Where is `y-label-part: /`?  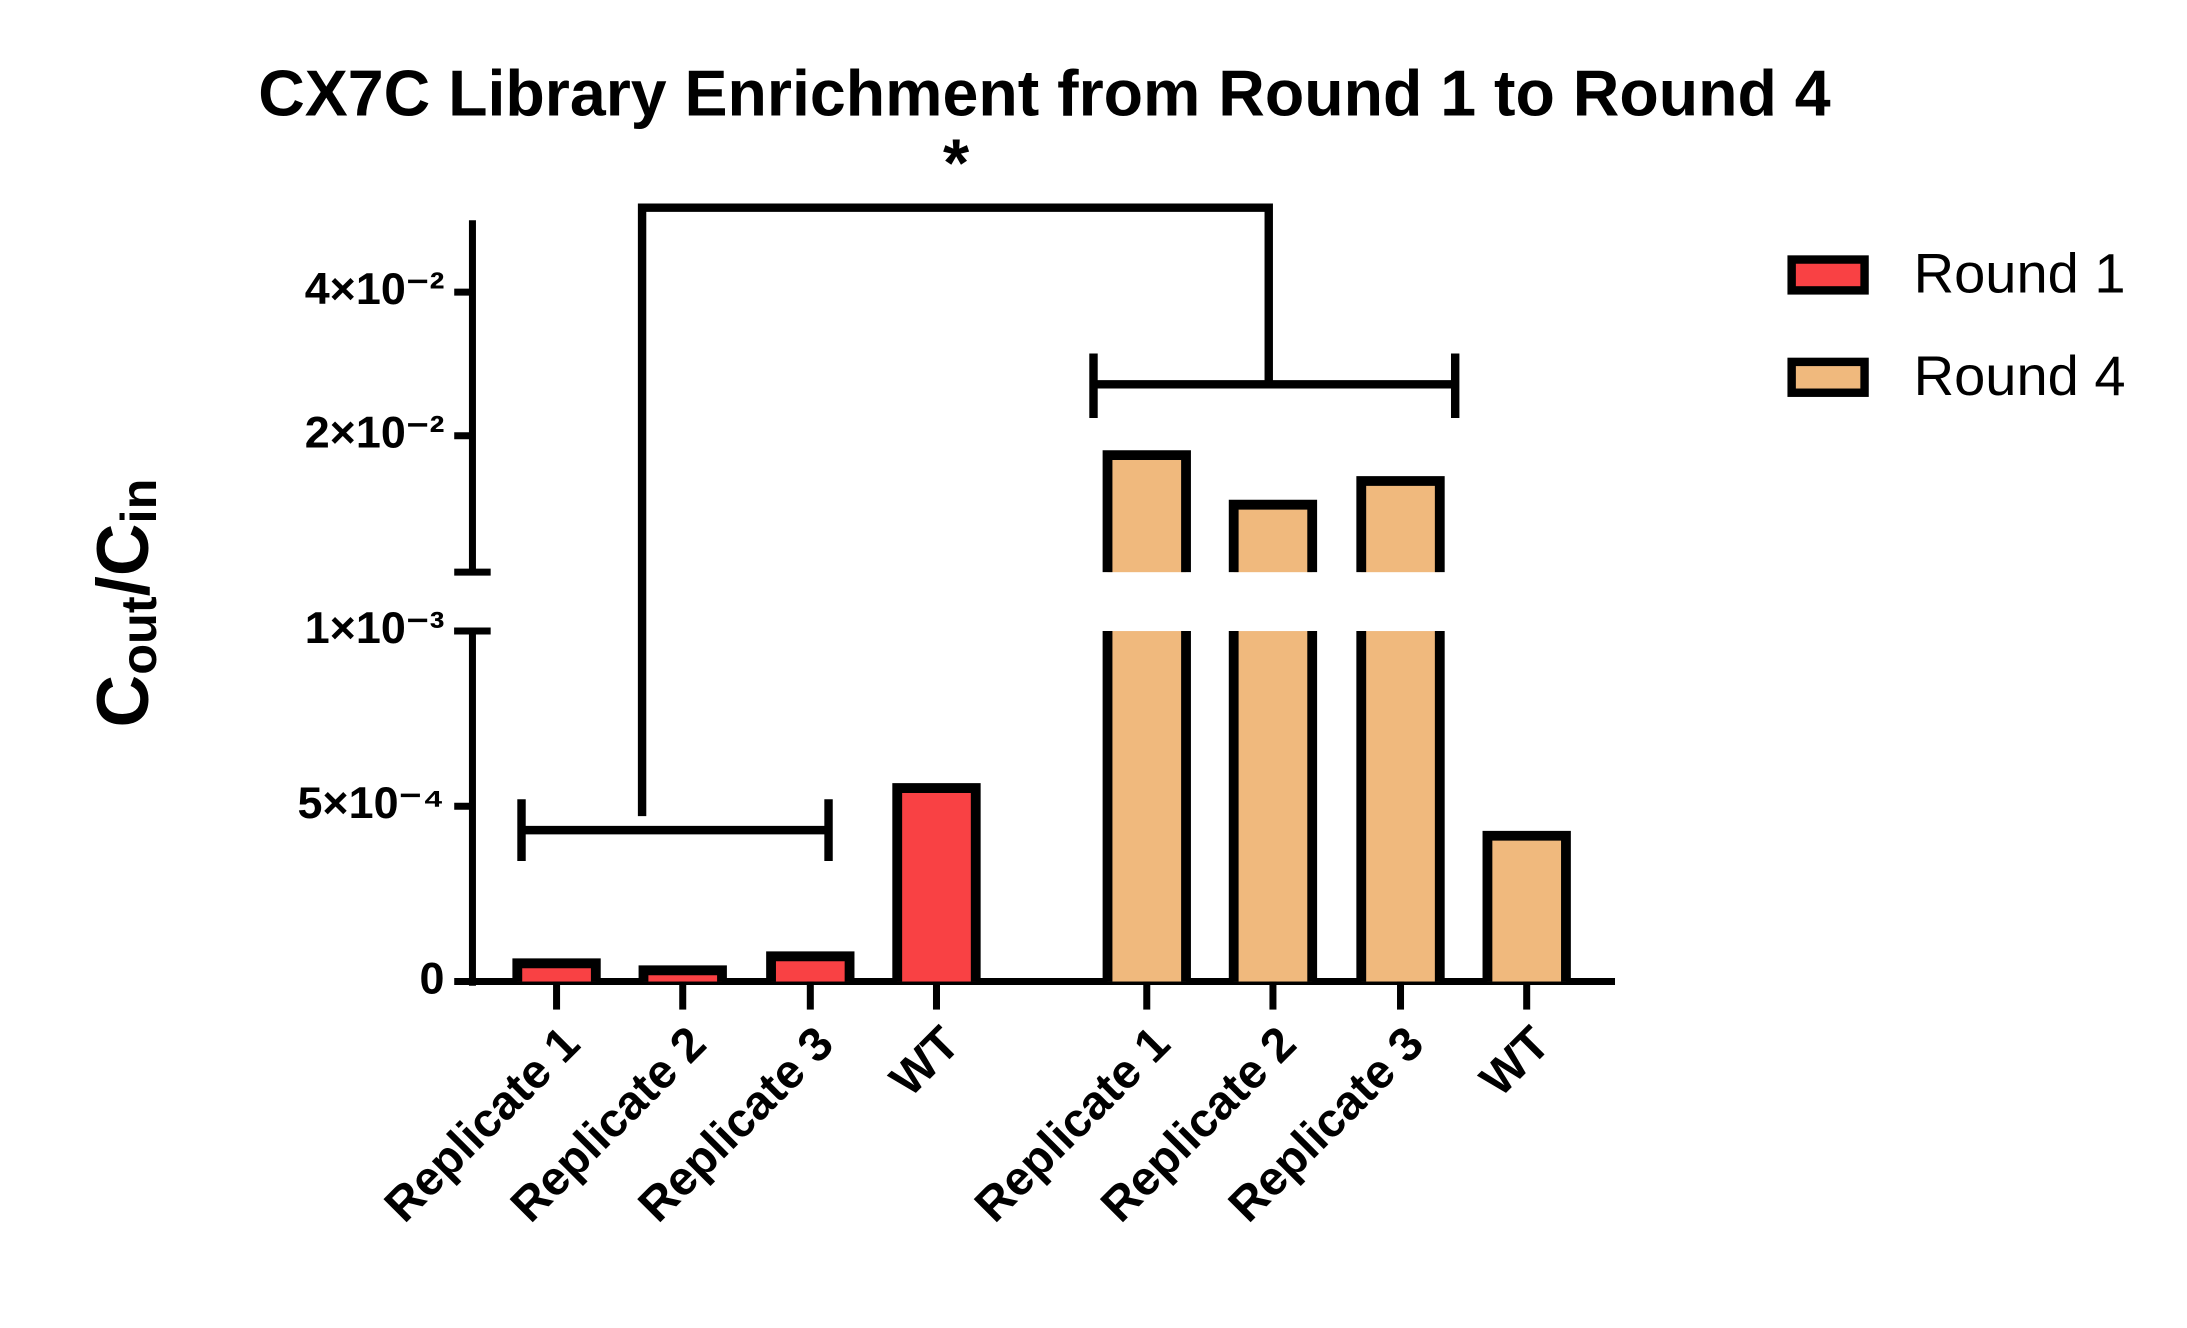 y-label-part: / is located at coordinates (123, 586).